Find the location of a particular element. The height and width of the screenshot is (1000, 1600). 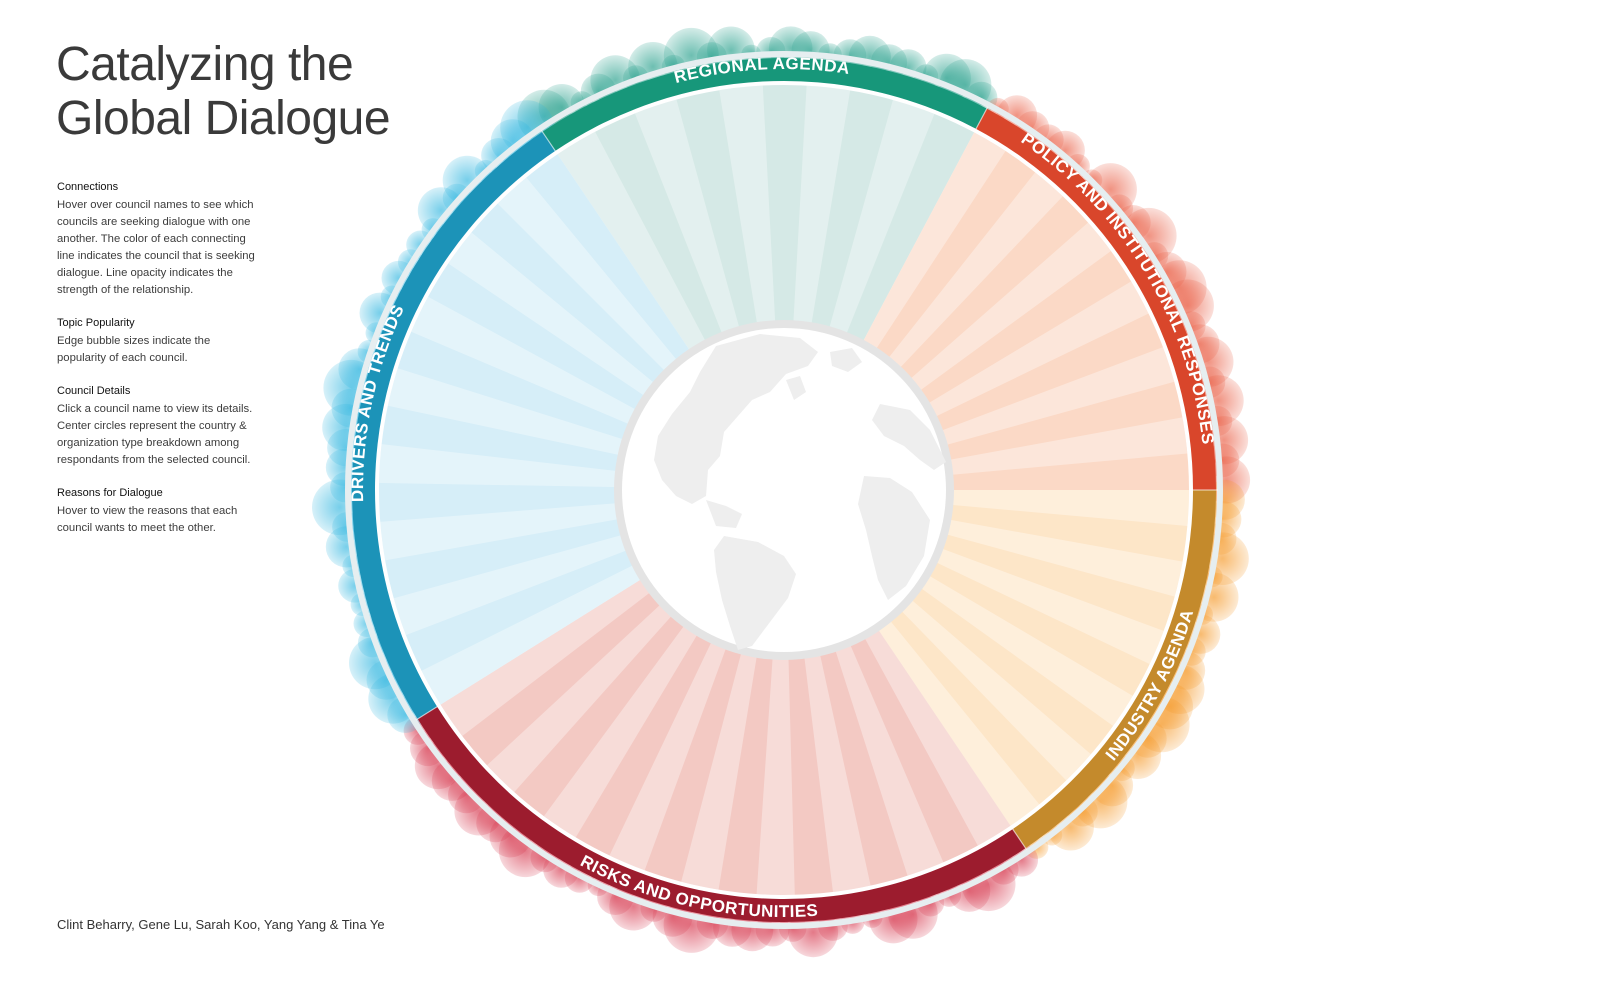

globe-icon is located at coordinates (784, 490).